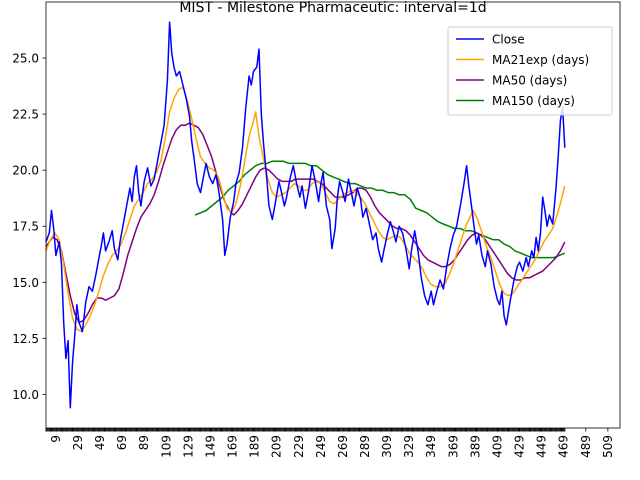 This screenshot has height=480, width=640. Describe the element at coordinates (122, 442) in the screenshot. I see `x-tick-label: 69` at that location.